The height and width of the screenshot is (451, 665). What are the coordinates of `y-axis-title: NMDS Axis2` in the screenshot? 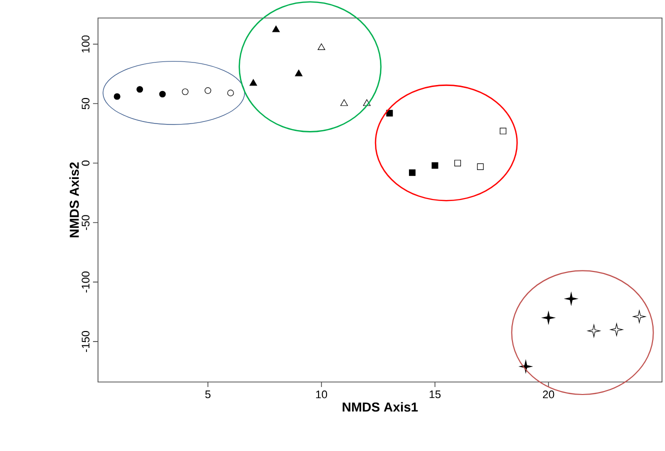 It's located at (74, 200).